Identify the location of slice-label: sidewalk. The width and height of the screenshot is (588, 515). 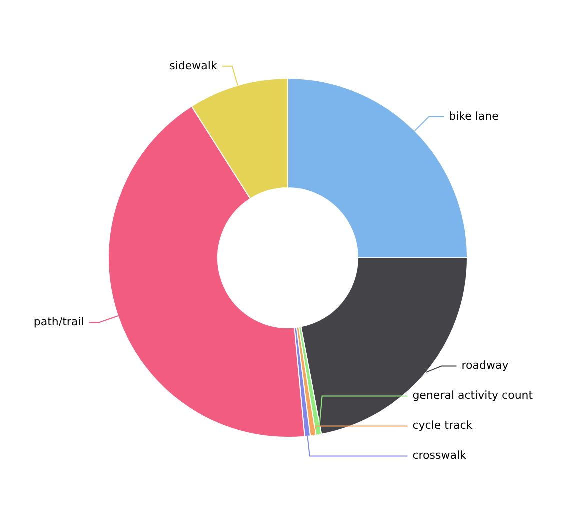
(194, 65).